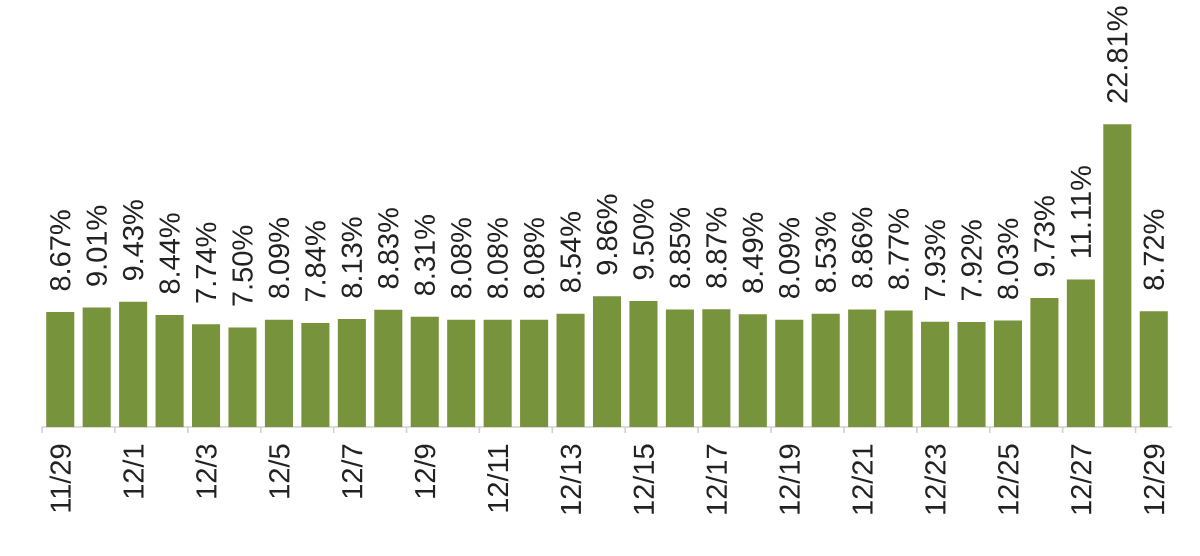 Image resolution: width=1200 pixels, height=556 pixels. I want to click on data-label: 9.86%, so click(607, 234).